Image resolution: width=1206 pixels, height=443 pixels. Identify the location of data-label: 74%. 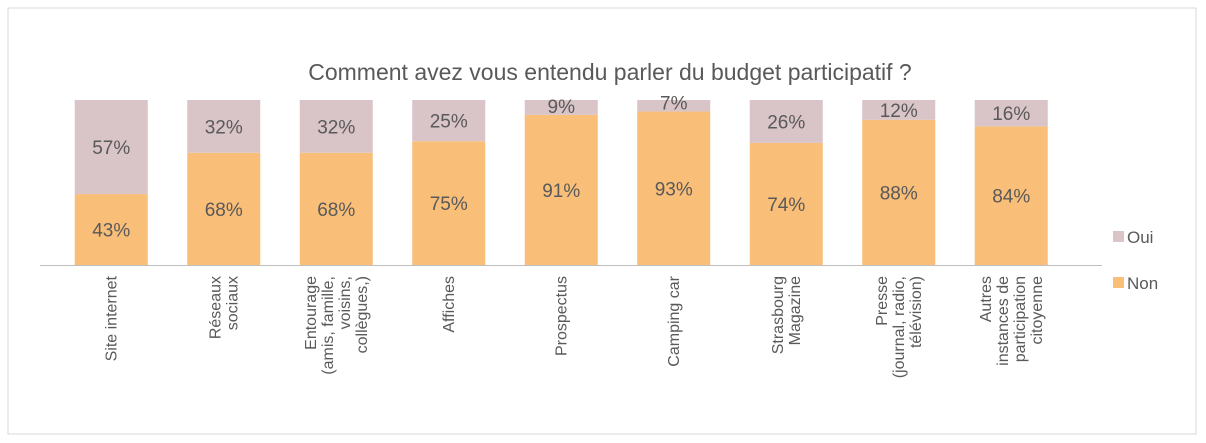
(786, 205).